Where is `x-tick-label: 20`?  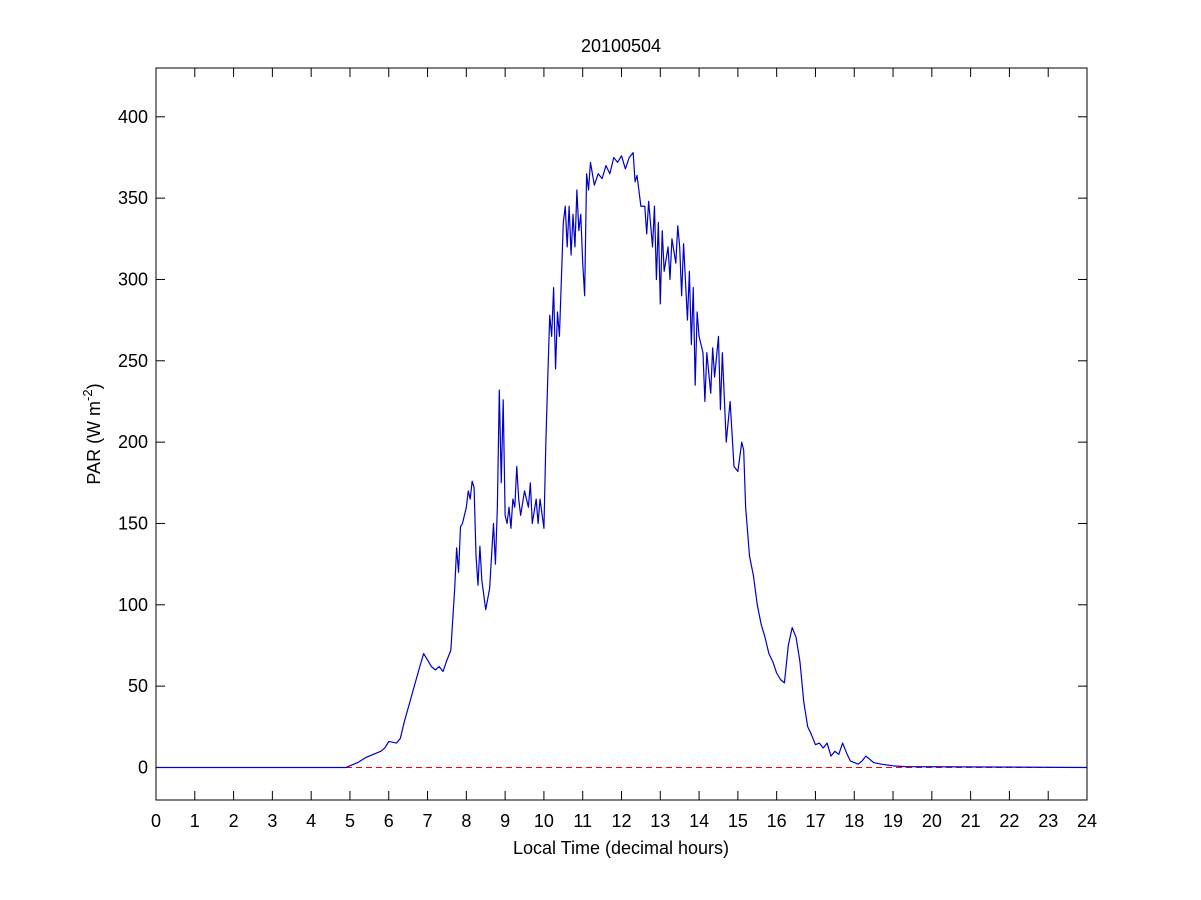
x-tick-label: 20 is located at coordinates (932, 821).